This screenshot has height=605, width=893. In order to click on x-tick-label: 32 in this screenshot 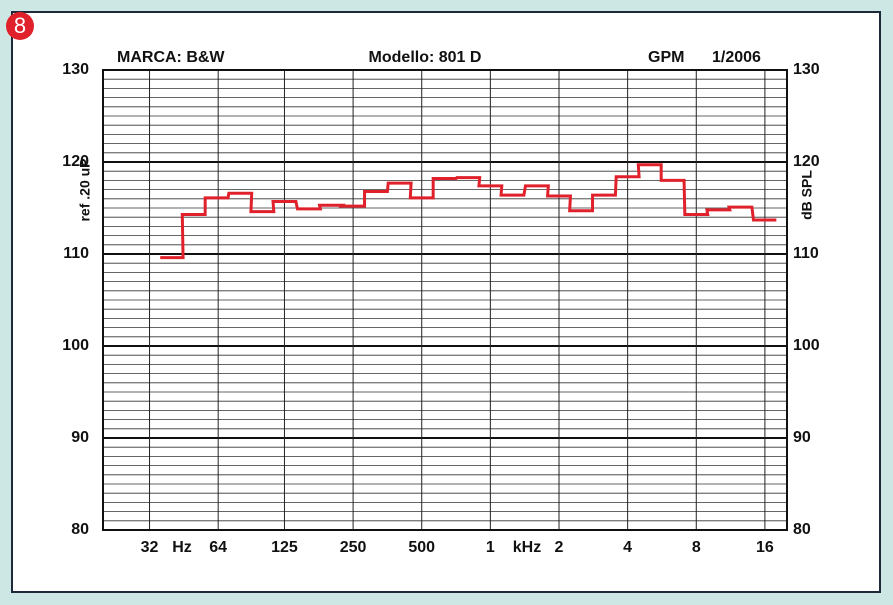, I will do `click(150, 547)`.